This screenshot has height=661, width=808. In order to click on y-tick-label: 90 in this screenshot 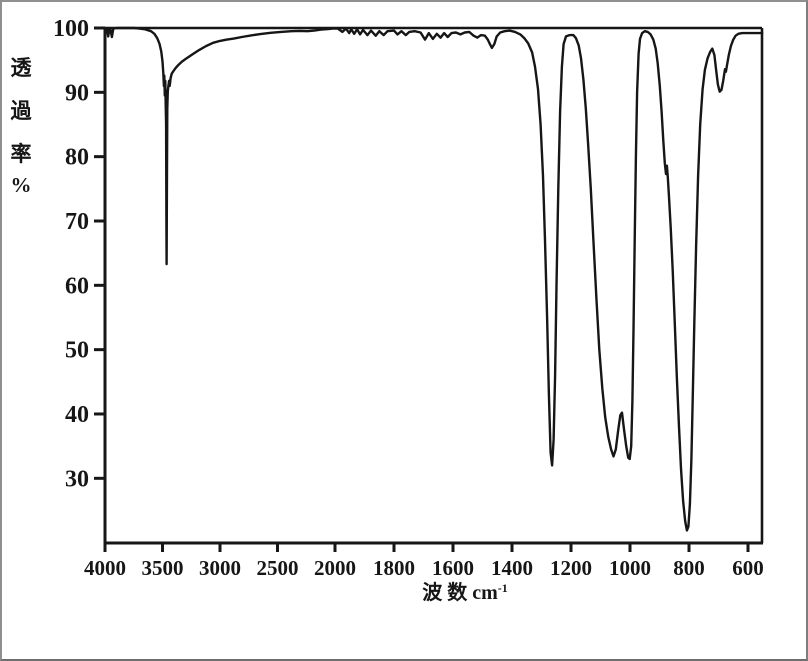, I will do `click(77, 93)`.